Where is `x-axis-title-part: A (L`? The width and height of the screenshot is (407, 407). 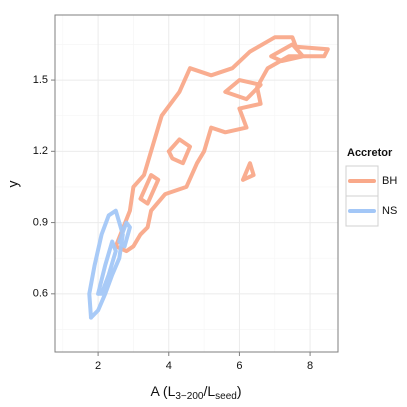 x-axis-title-part: A (L is located at coordinates (162, 391).